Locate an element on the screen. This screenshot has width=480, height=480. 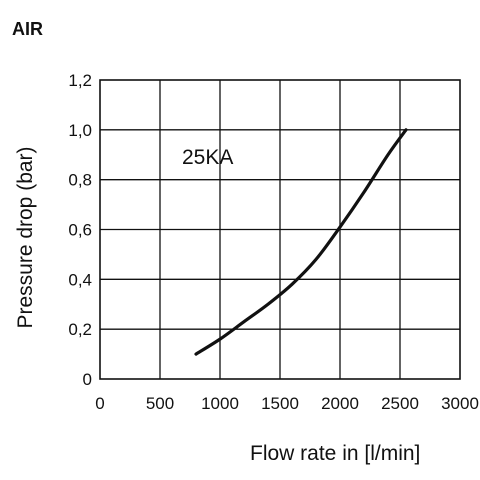
x-tick-labels: 0 500 1000 1500 2000 2500 3000 is located at coordinates (287, 403).